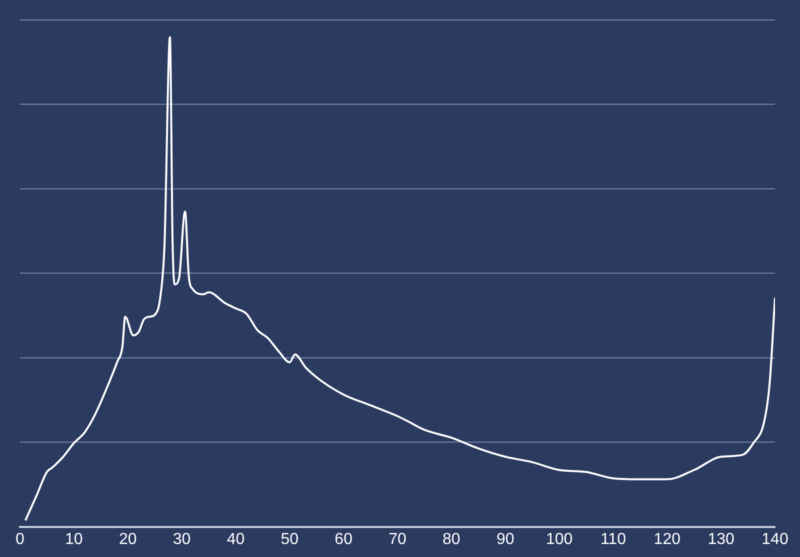  I want to click on x-tick-label: 0, so click(20, 539).